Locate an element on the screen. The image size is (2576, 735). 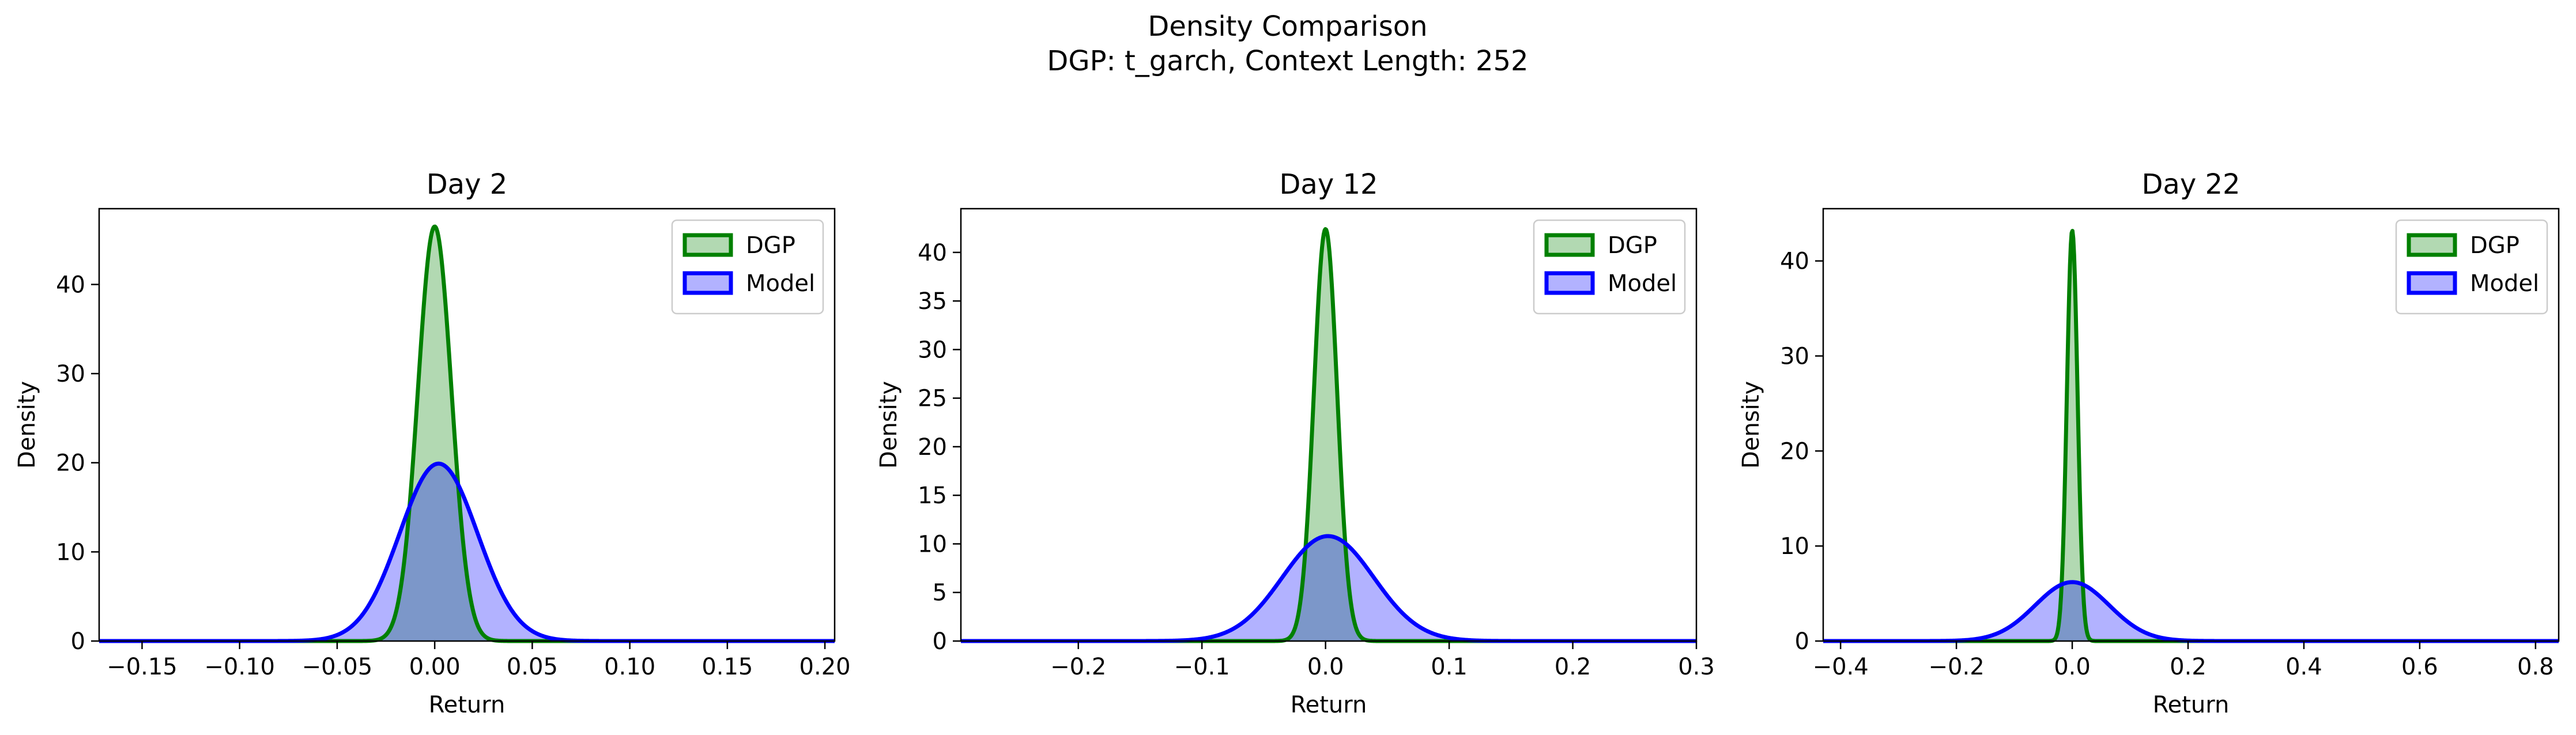
x-tick-label: 0.05 is located at coordinates (532, 667).